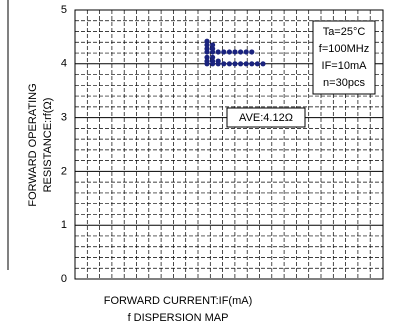  What do you see at coordinates (344, 83) in the screenshot?
I see `condition: n=30pcs` at bounding box center [344, 83].